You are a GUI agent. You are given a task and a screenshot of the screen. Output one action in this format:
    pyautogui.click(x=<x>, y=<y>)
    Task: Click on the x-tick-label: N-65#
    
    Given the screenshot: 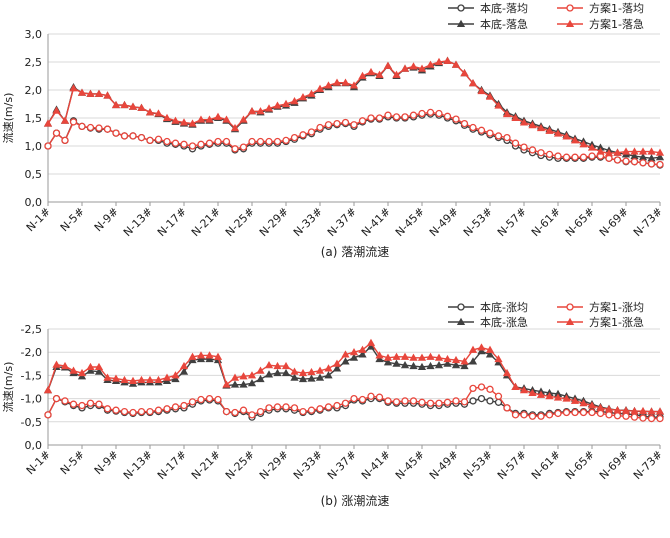 What is the action you would take?
    pyautogui.click(x=580, y=222)
    